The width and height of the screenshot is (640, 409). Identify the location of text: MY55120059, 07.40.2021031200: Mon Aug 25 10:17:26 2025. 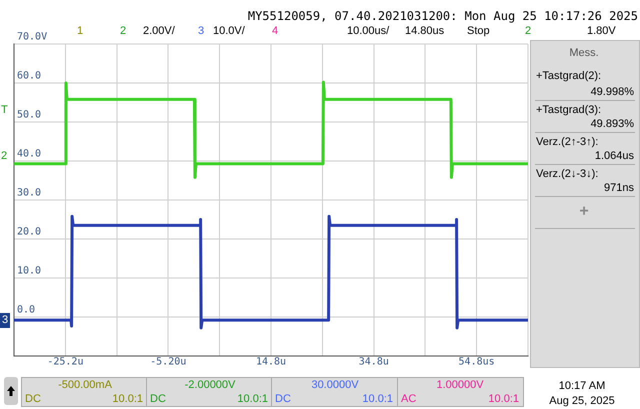
(443, 16).